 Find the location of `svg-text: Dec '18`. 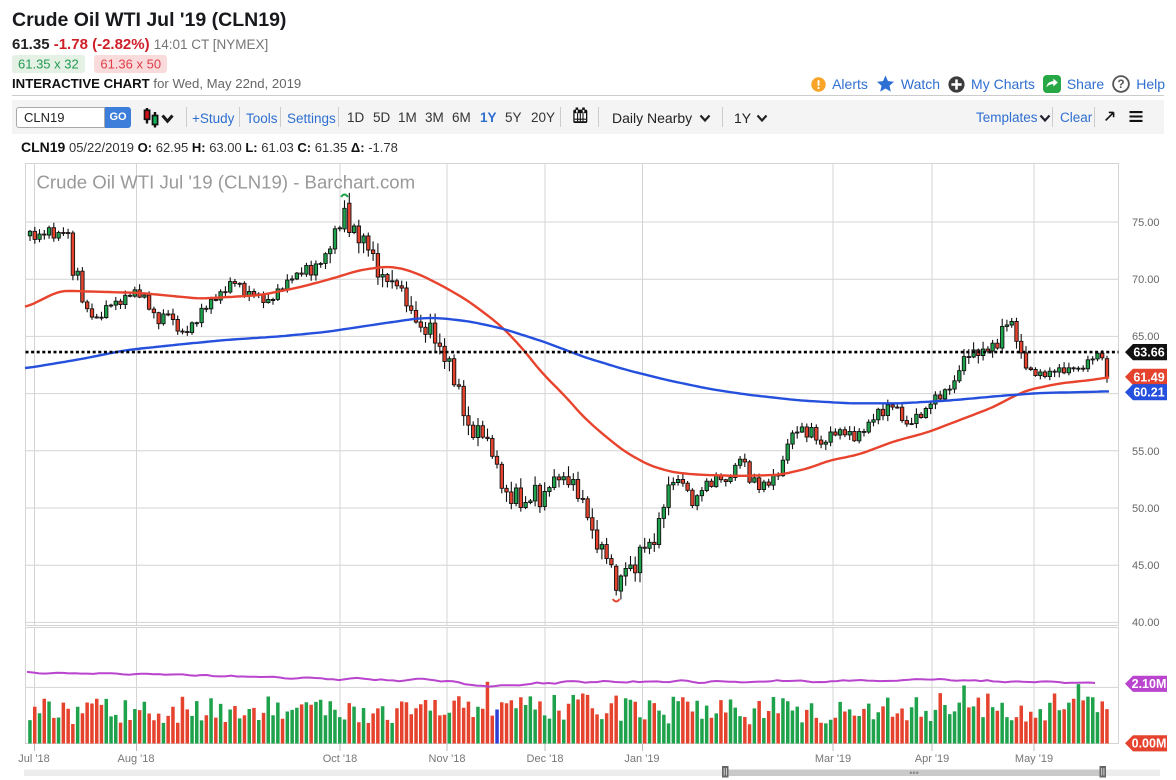

svg-text: Dec '18 is located at coordinates (545, 759).